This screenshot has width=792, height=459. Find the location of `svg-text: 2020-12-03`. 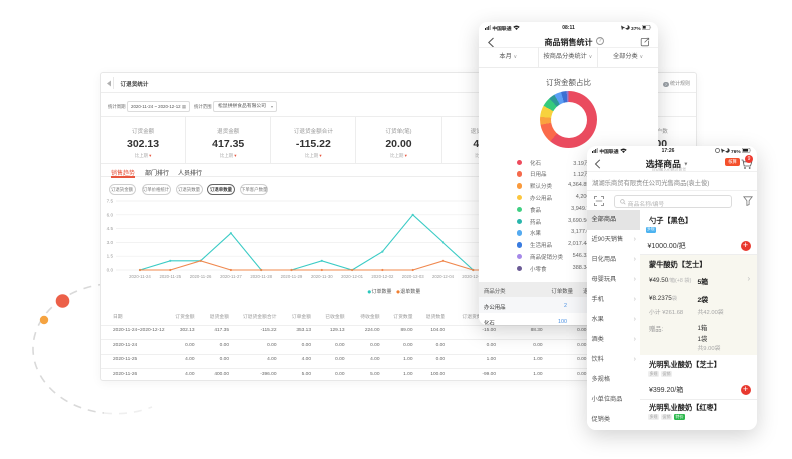

svg-text: 2020-12-03 is located at coordinates (413, 276).